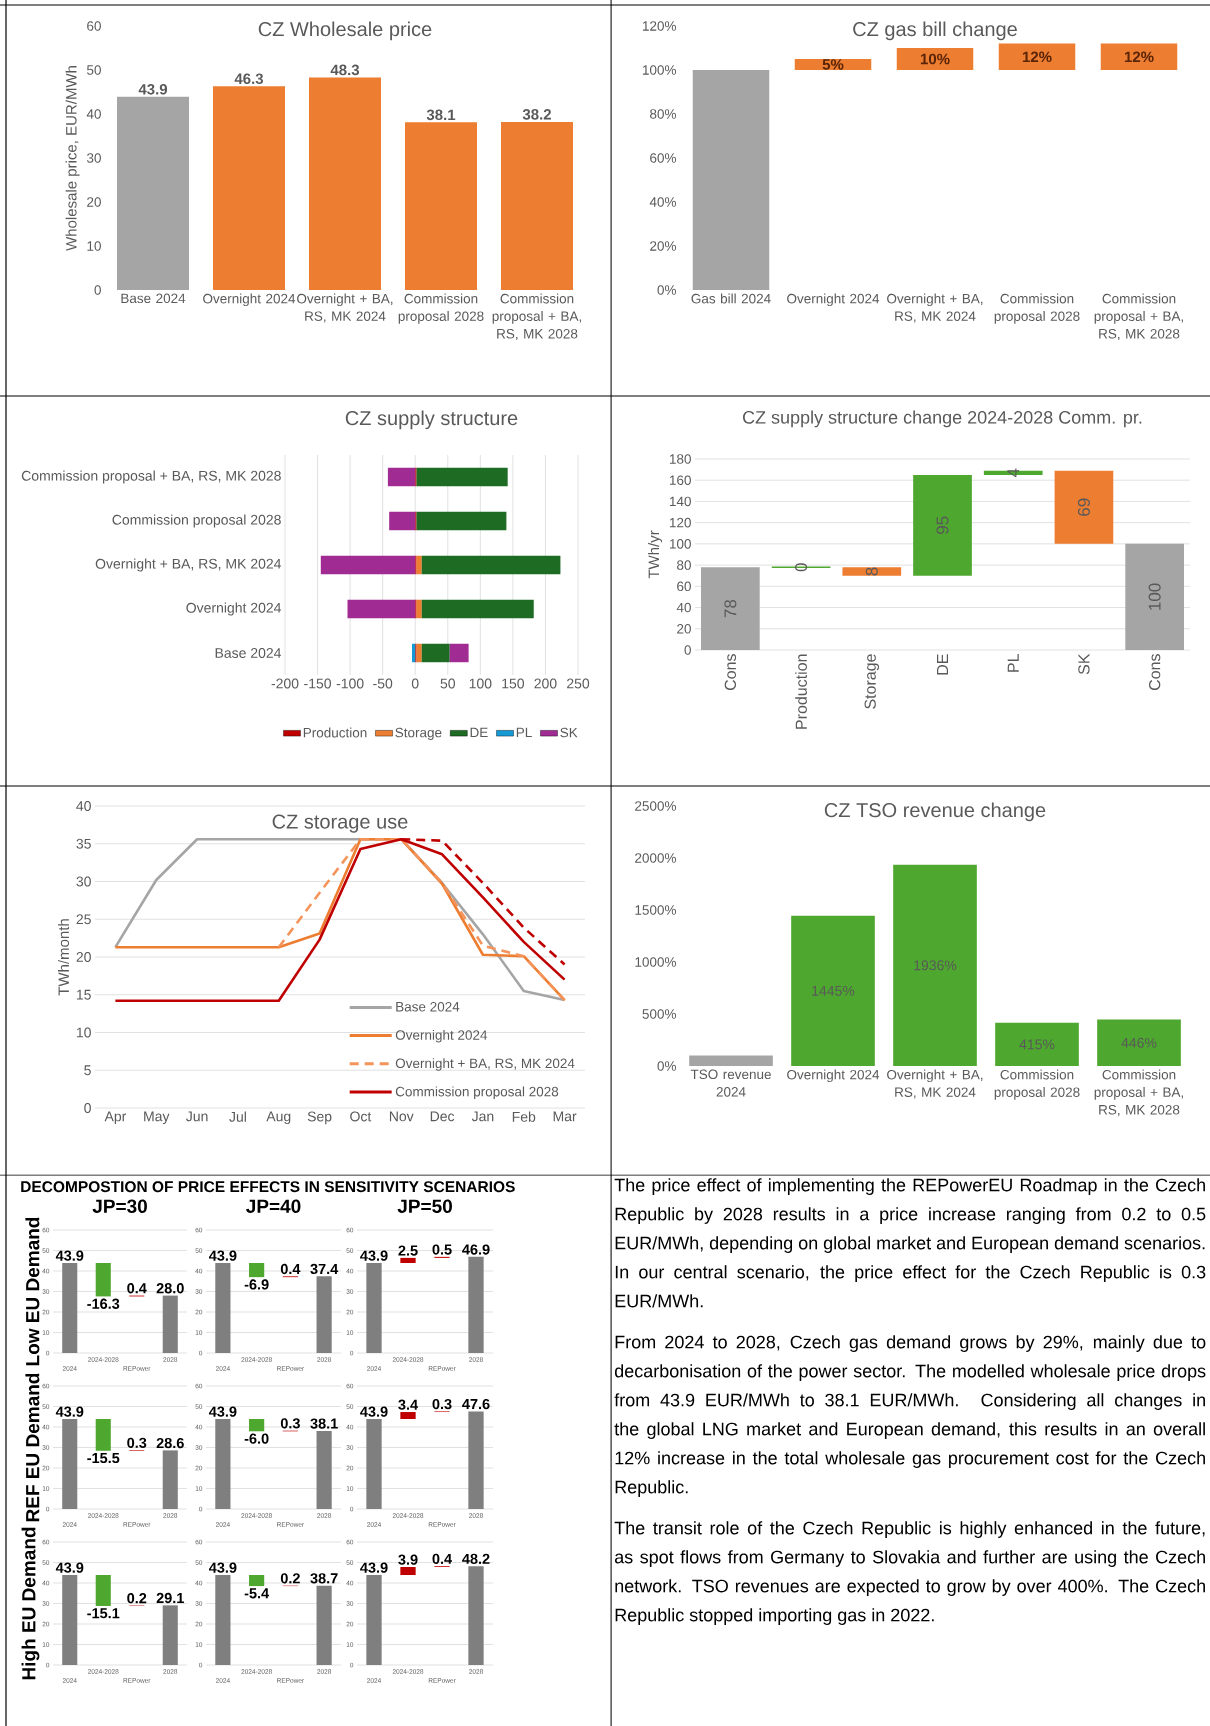  What do you see at coordinates (1154, 672) in the screenshot?
I see `x-tick-label: Cons` at bounding box center [1154, 672].